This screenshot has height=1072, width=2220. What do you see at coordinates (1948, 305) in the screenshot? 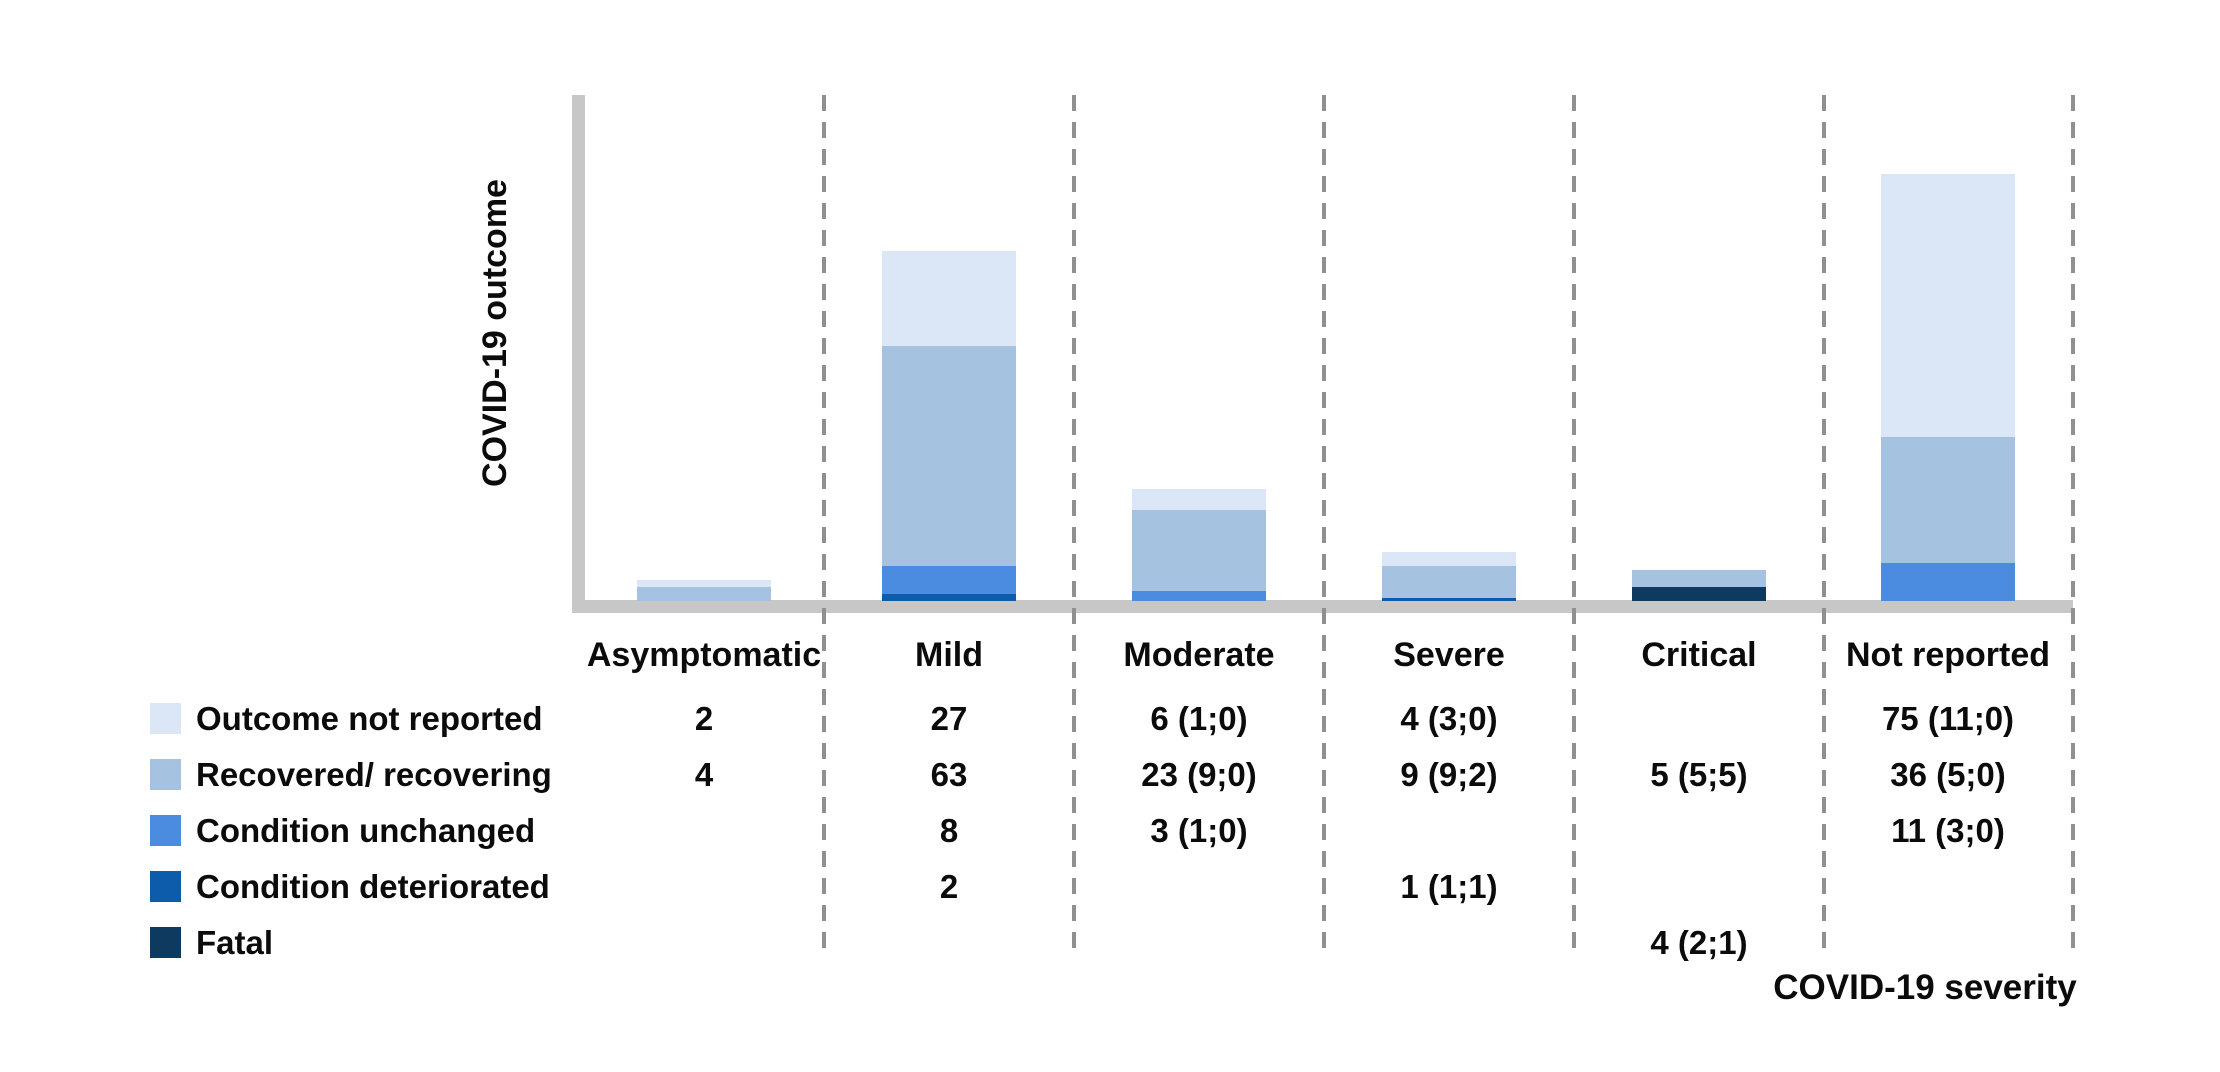
I see `bar-segment-not-reported-outcome-not-reported` at bounding box center [1948, 305].